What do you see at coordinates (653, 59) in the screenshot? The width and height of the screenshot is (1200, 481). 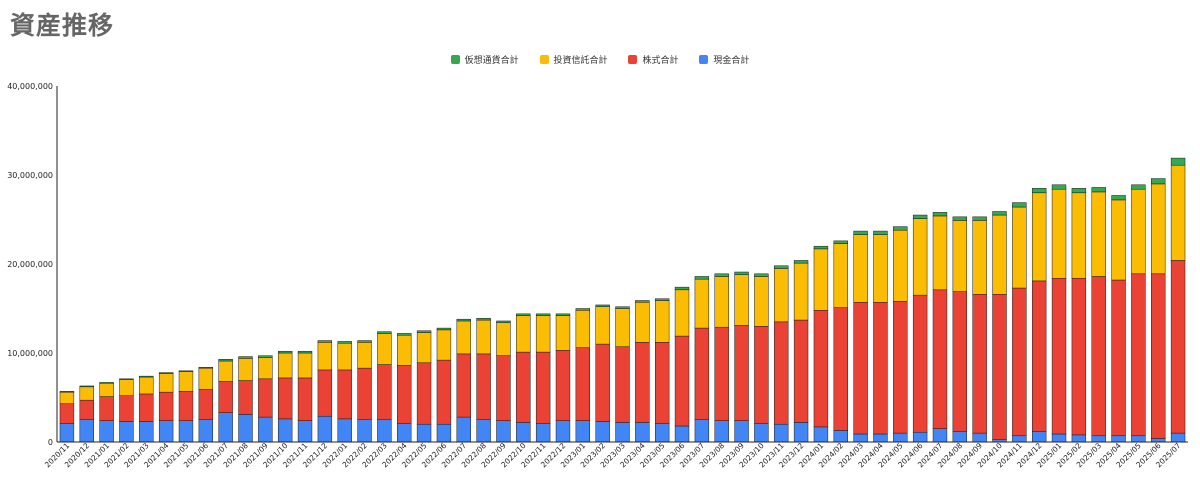 I see `legend-item-stock: 株式合計` at bounding box center [653, 59].